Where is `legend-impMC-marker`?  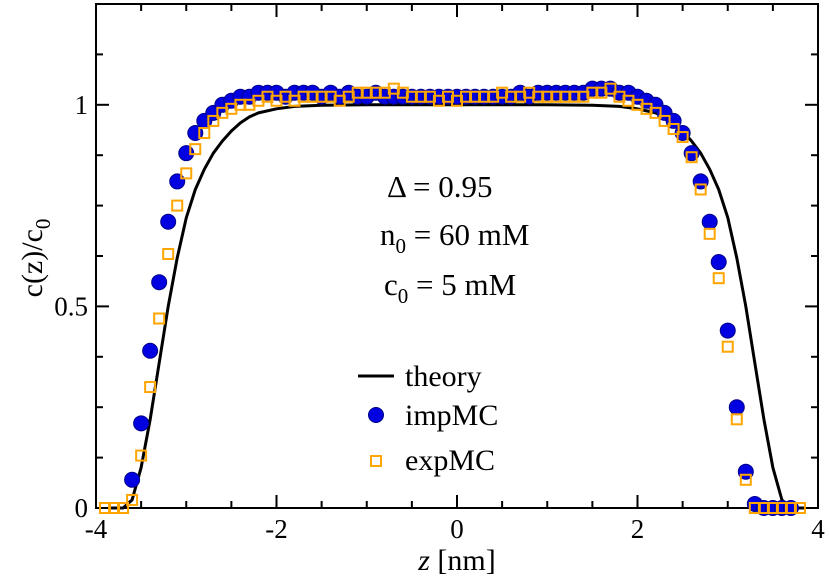 legend-impMC-marker is located at coordinates (376, 415).